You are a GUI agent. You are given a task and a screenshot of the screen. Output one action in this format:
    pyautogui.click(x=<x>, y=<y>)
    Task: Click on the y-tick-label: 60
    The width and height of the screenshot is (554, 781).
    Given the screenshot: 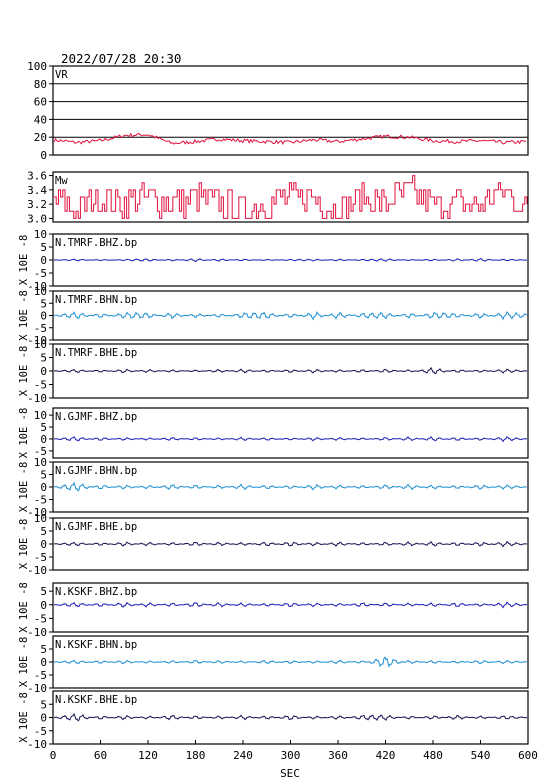 What is the action you would take?
    pyautogui.click(x=40, y=102)
    